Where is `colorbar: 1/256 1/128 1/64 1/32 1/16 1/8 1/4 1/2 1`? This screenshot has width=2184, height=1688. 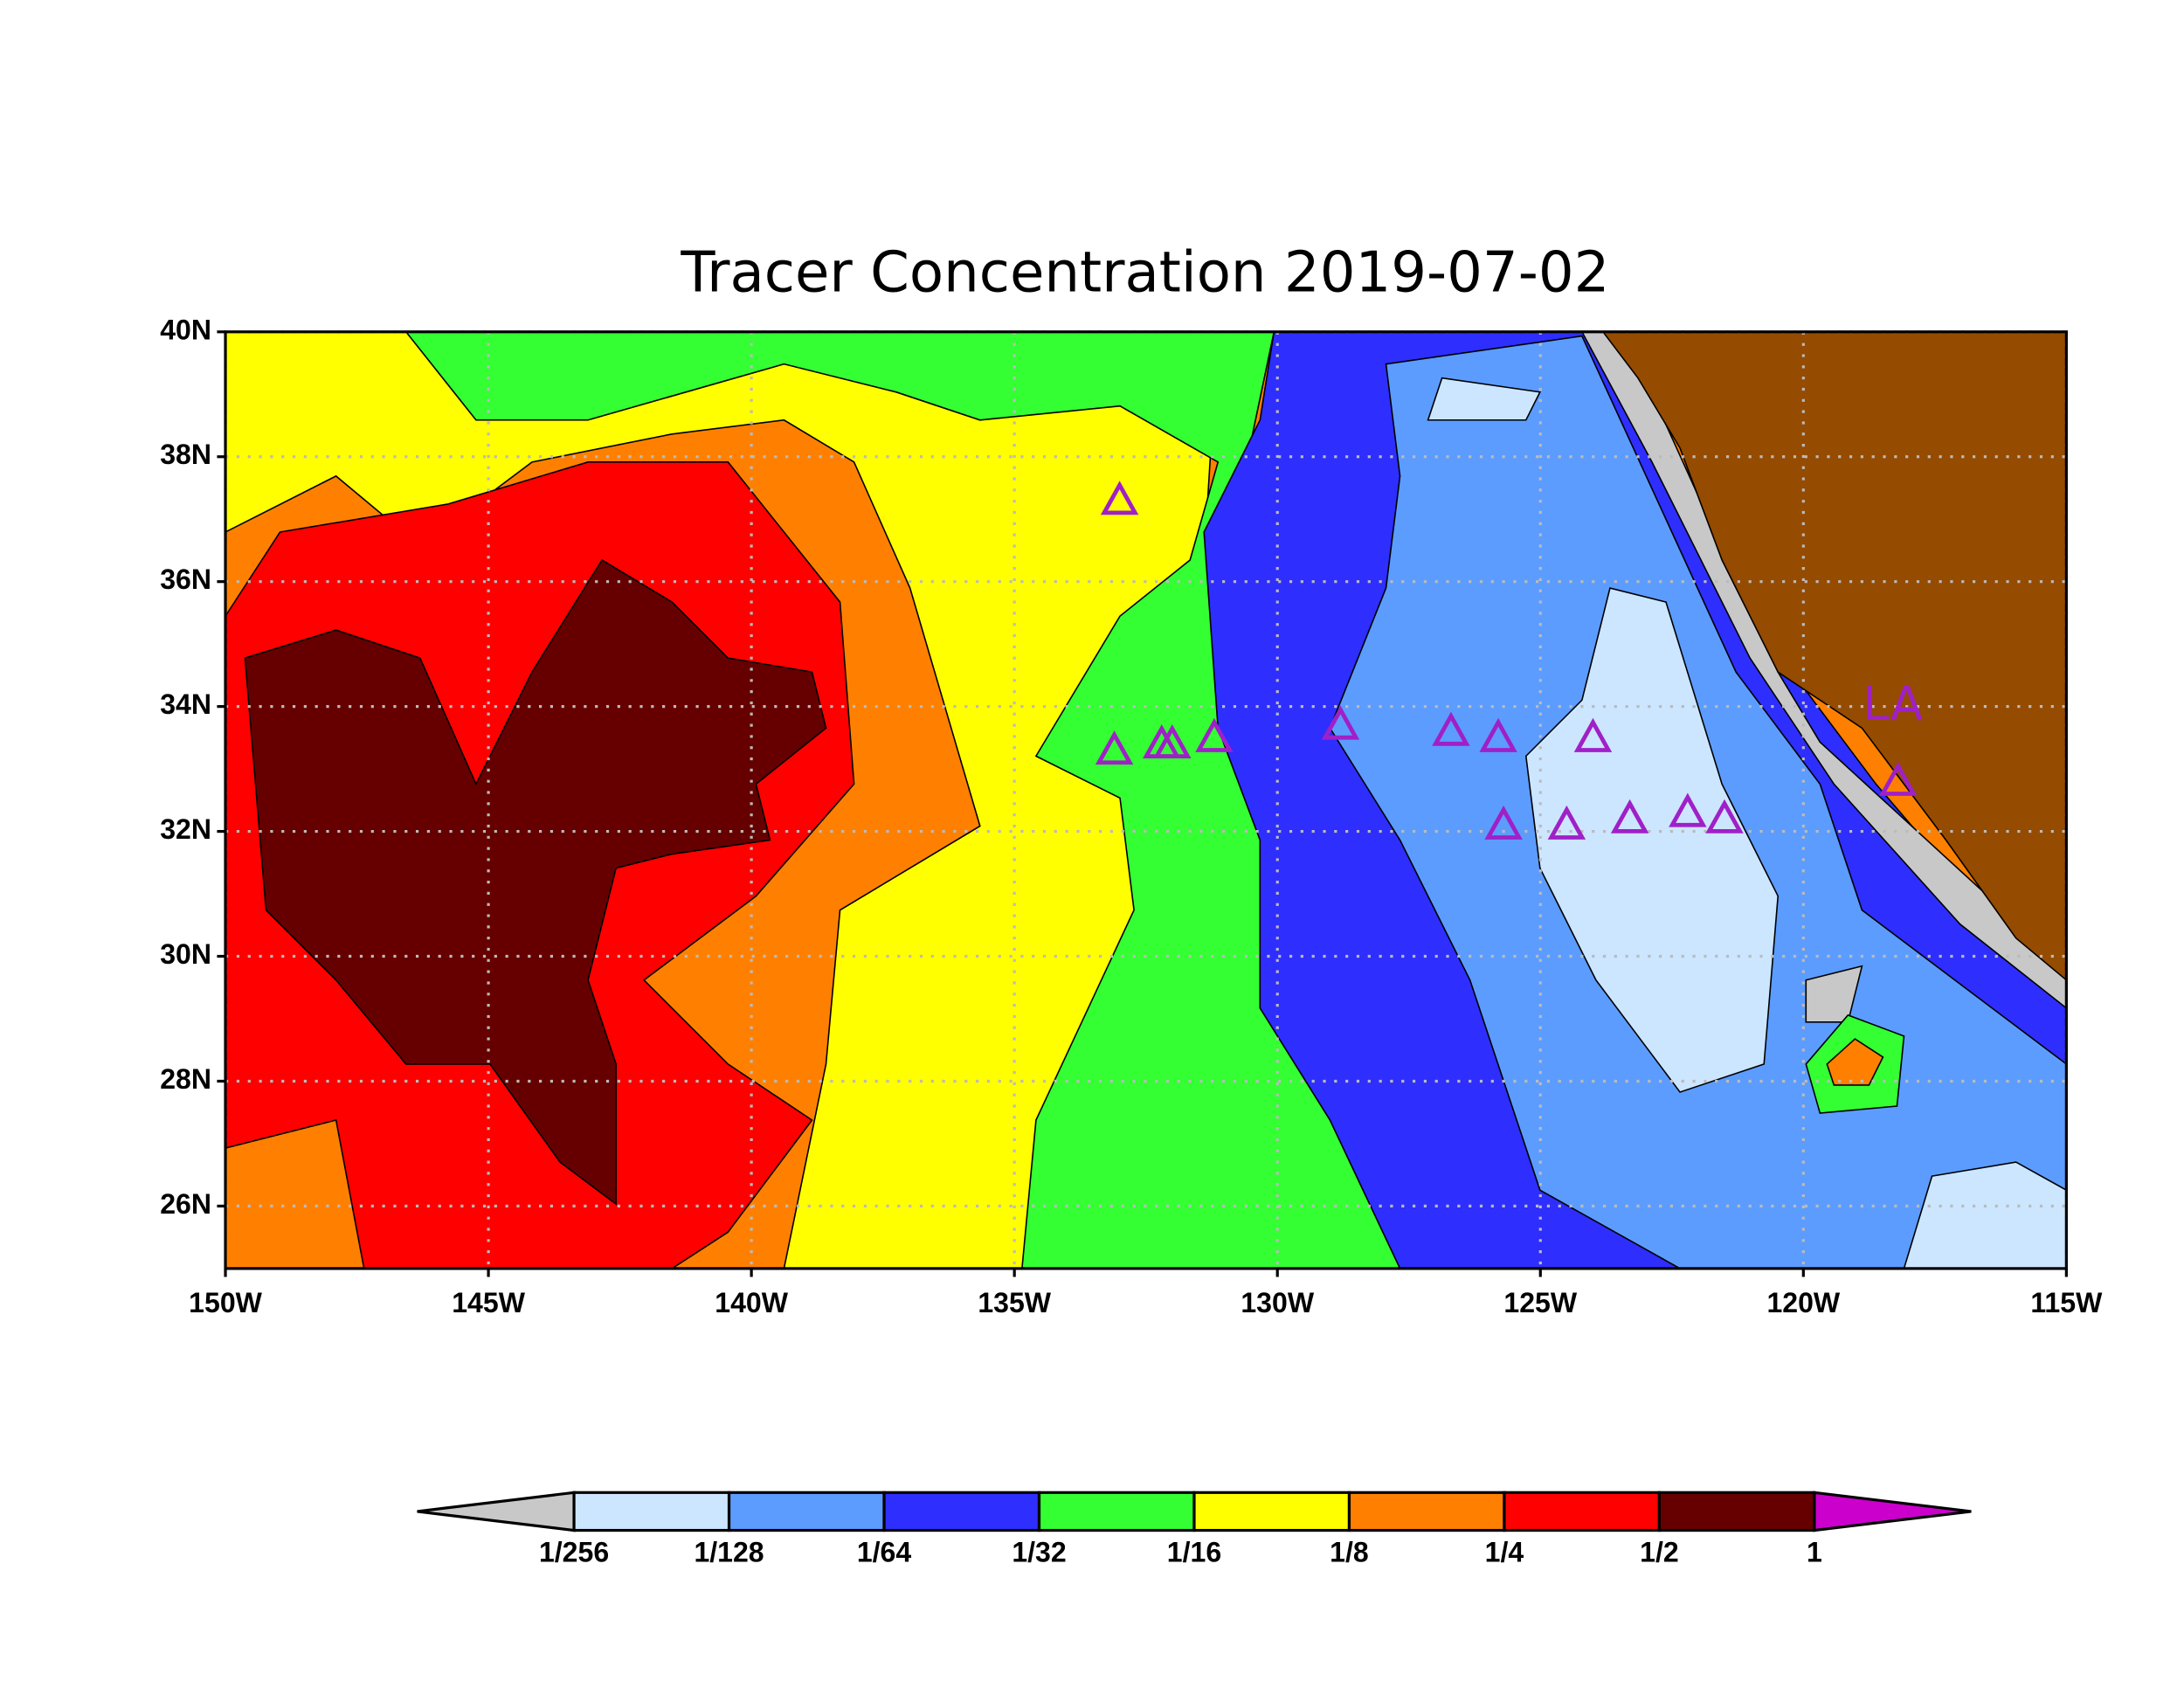
colorbar: 1/256 1/128 1/64 1/32 1/16 1/8 1/4 1/2 1 is located at coordinates (1194, 1529).